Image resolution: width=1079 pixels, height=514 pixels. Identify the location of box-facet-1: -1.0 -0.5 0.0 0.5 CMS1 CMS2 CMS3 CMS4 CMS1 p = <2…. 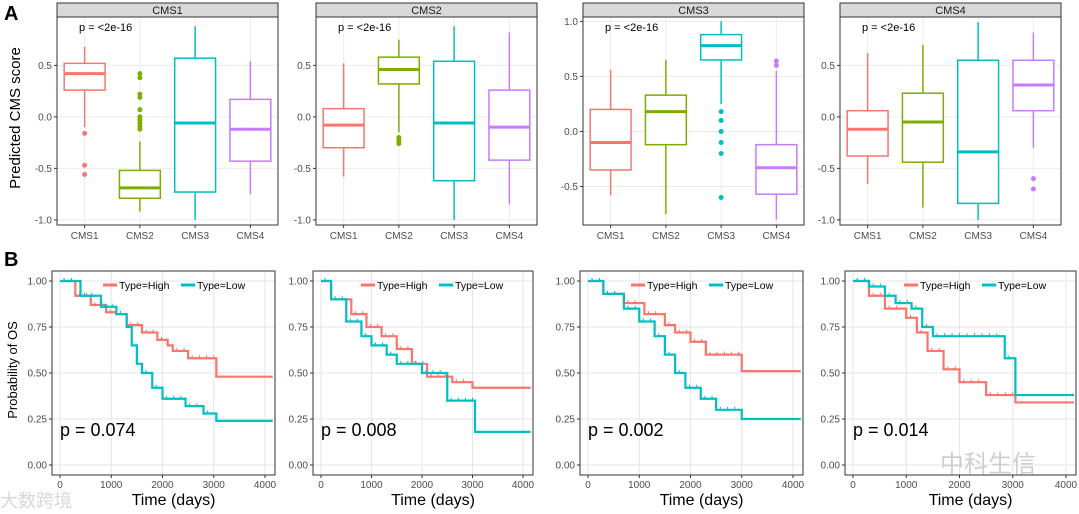
(157, 122).